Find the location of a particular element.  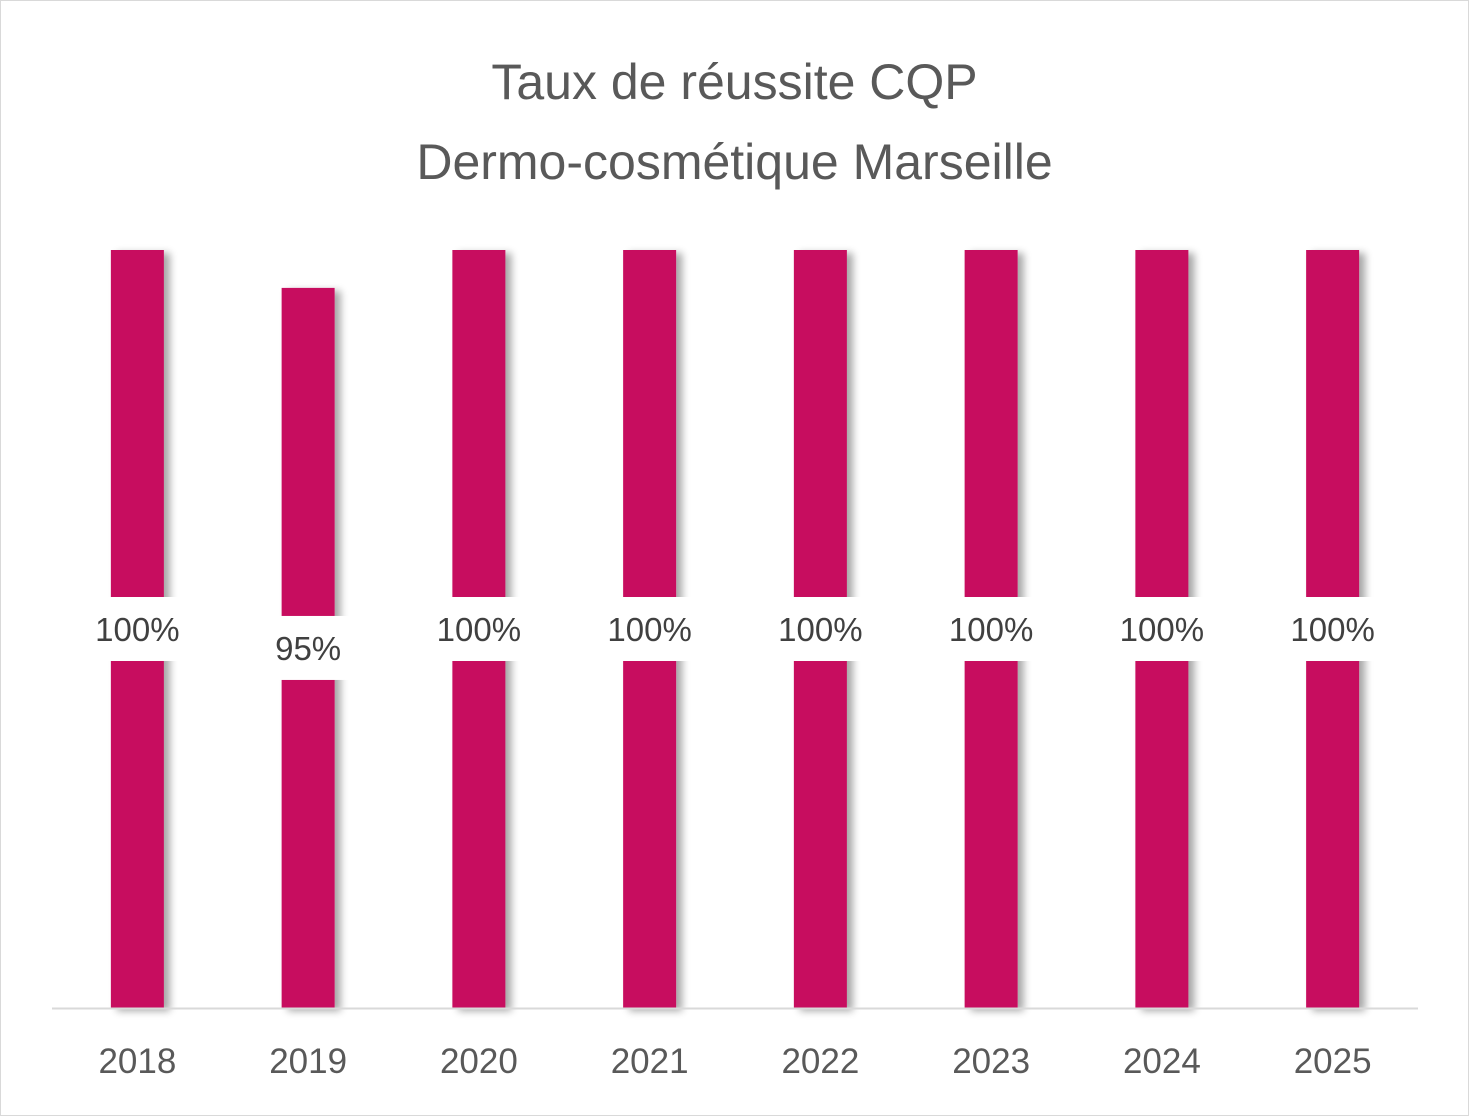

x-tick-label-2022: 2022 is located at coordinates (820, 1061).